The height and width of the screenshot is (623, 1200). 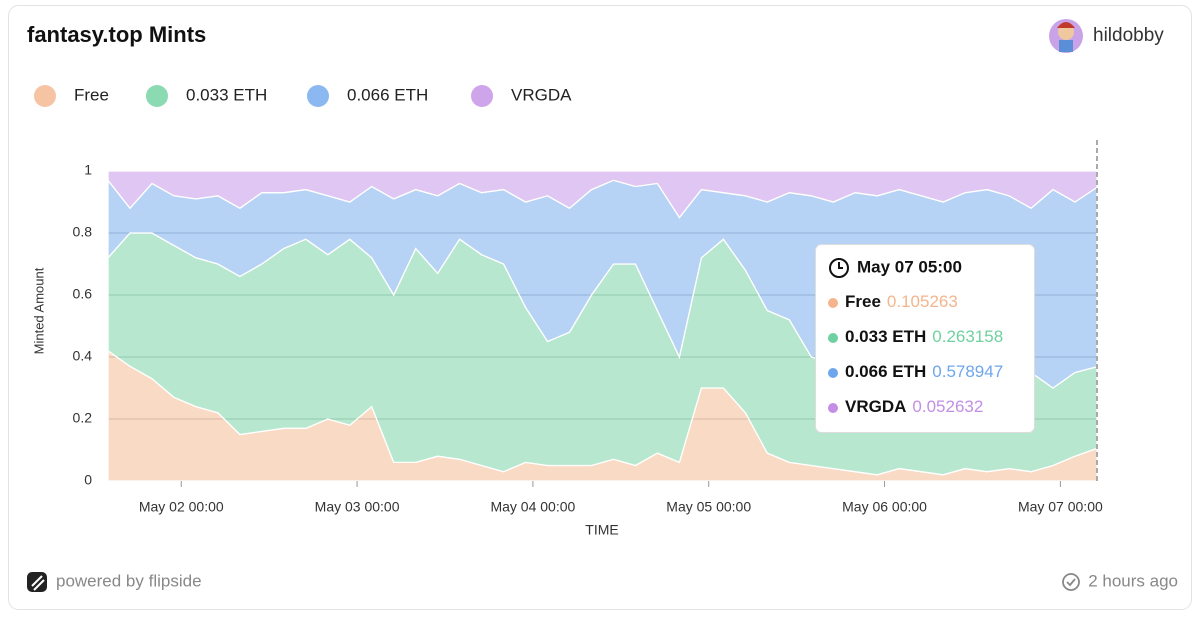 I want to click on avatar, so click(x=1066, y=36).